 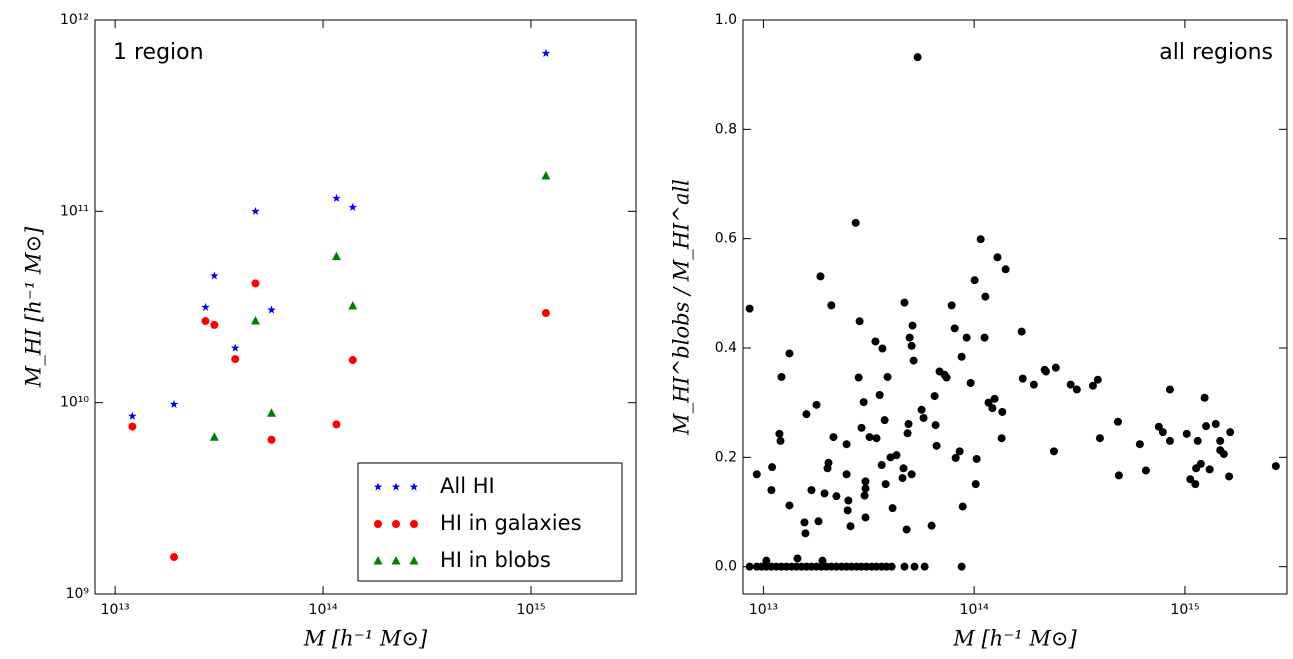 What do you see at coordinates (726, 348) in the screenshot?
I see `y-tick-label: 0.4` at bounding box center [726, 348].